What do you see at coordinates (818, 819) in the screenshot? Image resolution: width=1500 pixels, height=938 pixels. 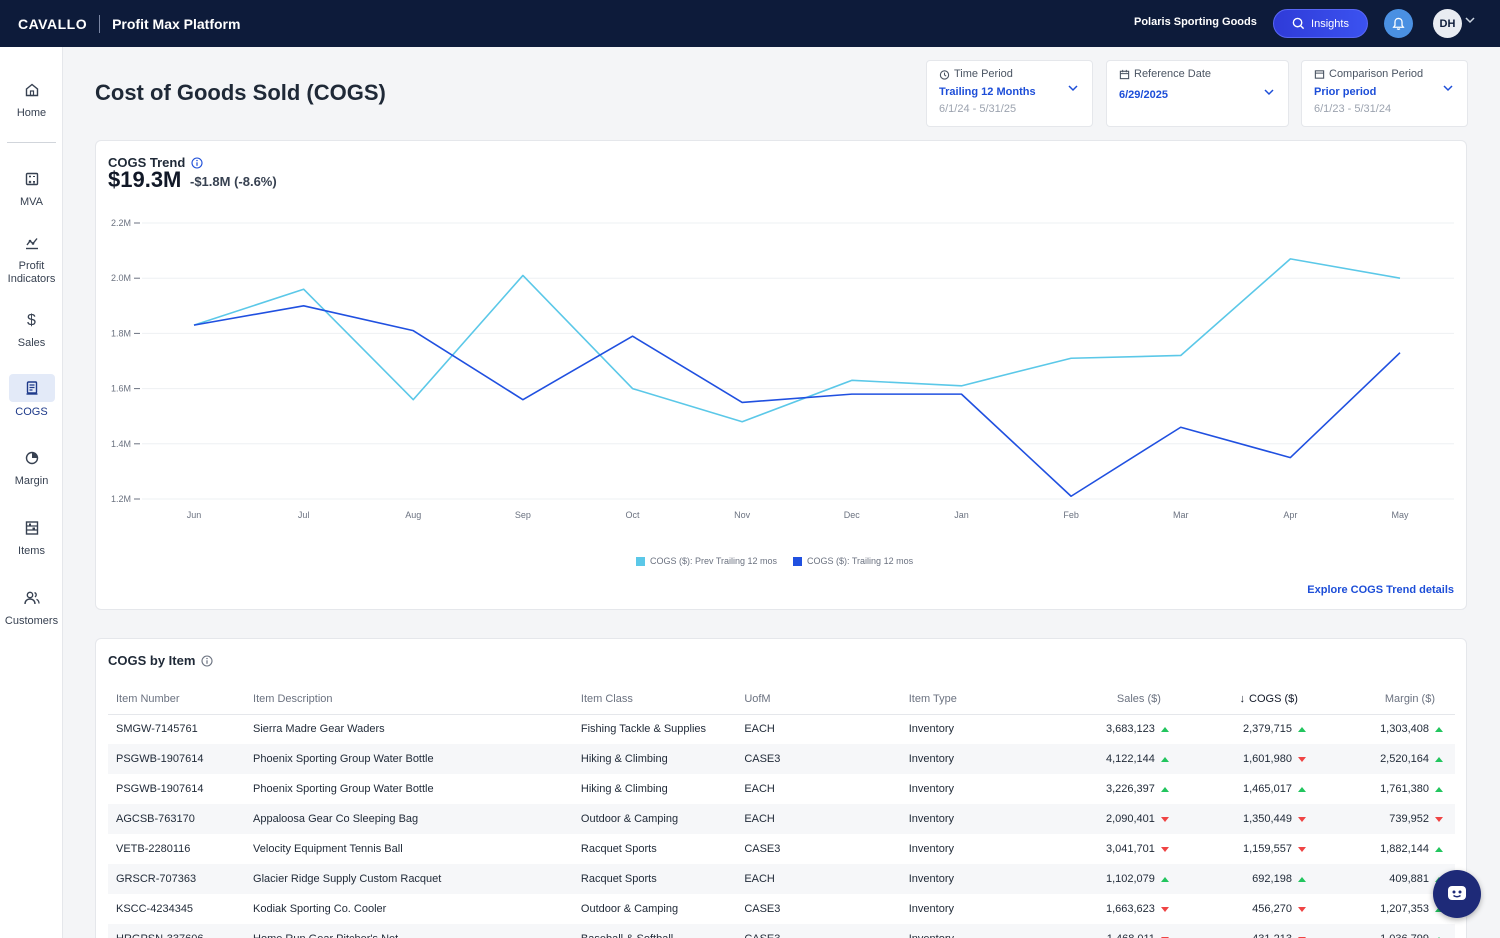 I see `table-cell: EACH` at bounding box center [818, 819].